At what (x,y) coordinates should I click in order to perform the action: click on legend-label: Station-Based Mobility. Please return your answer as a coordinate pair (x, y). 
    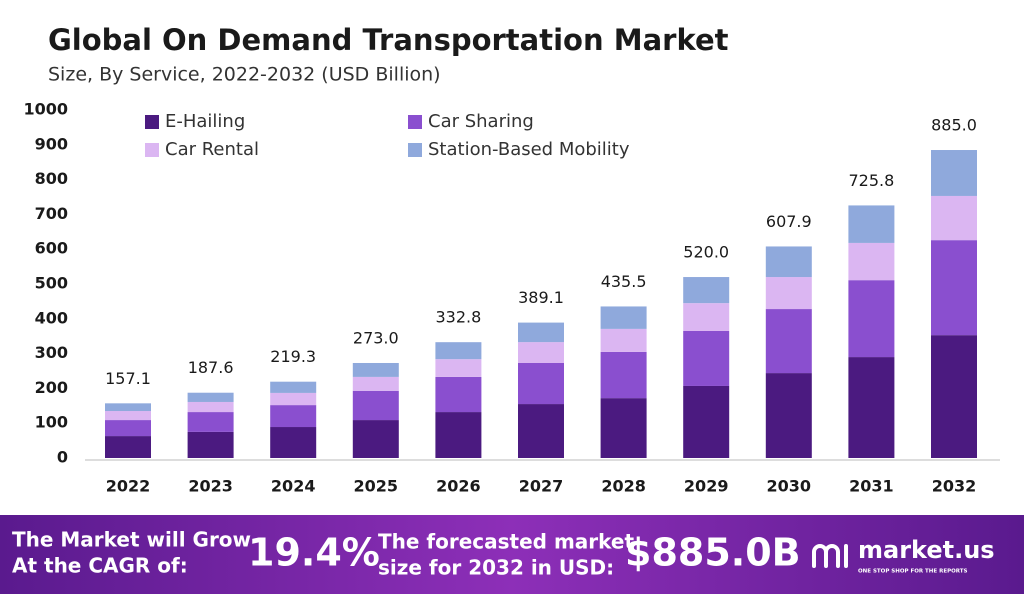
    Looking at the image, I should click on (529, 149).